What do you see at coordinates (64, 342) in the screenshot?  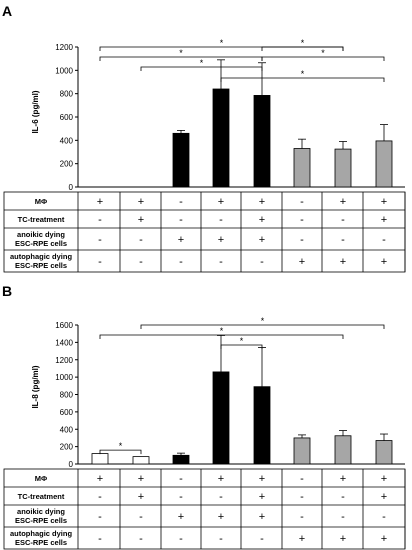 I see `y-tick-label: 1400` at bounding box center [64, 342].